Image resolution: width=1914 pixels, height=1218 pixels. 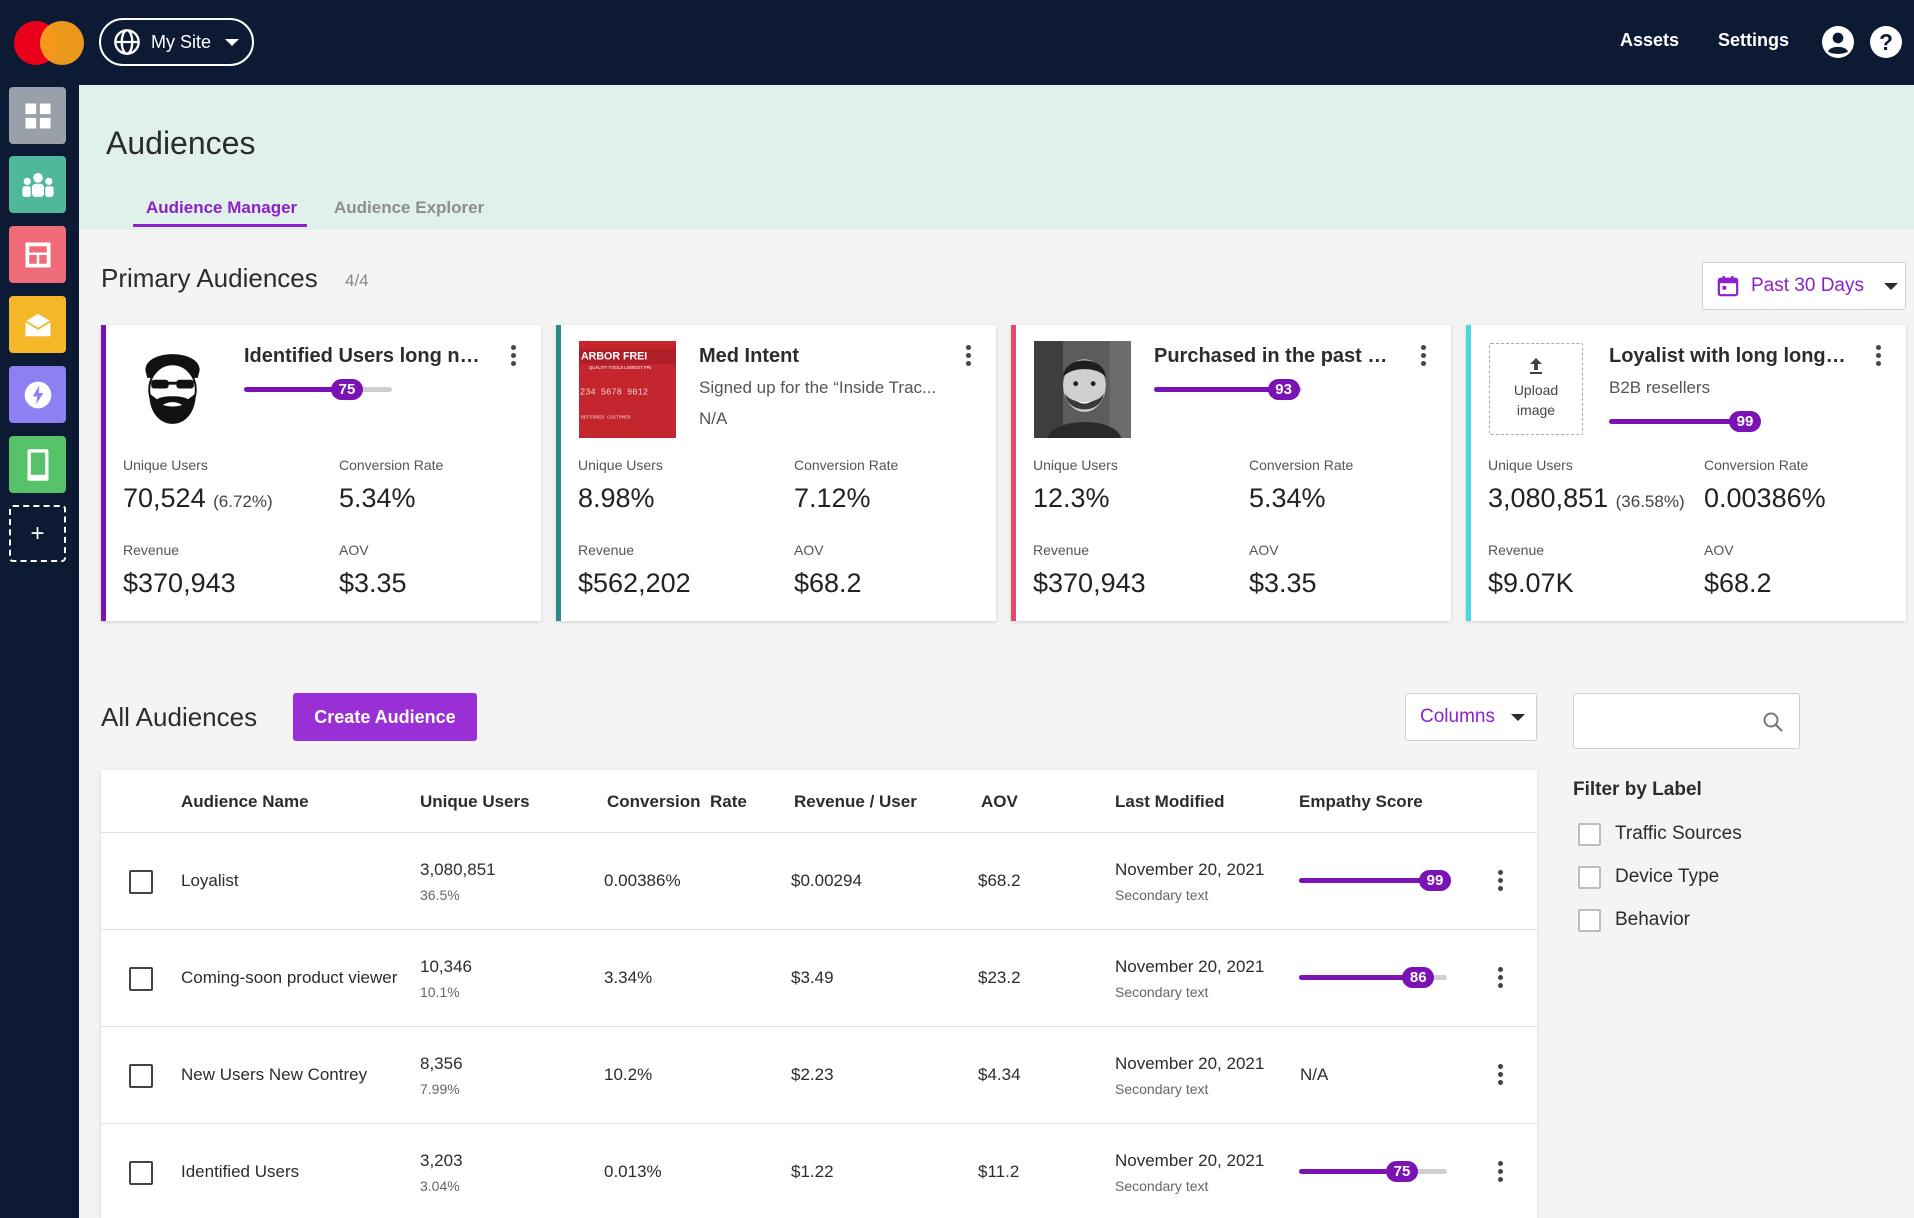 What do you see at coordinates (1361, 801) in the screenshot?
I see `column-header-empathy: Empathy Score` at bounding box center [1361, 801].